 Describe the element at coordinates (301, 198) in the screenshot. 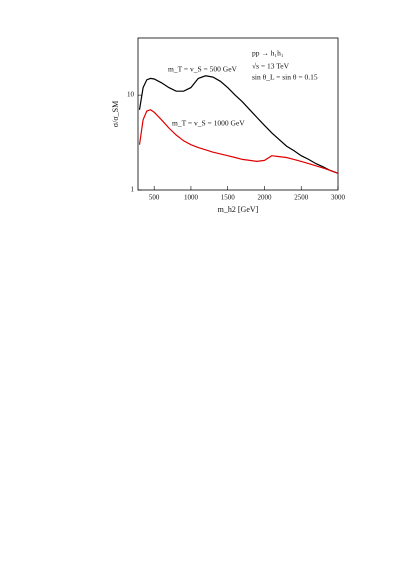

I see `x-tick-label: 2500` at that location.